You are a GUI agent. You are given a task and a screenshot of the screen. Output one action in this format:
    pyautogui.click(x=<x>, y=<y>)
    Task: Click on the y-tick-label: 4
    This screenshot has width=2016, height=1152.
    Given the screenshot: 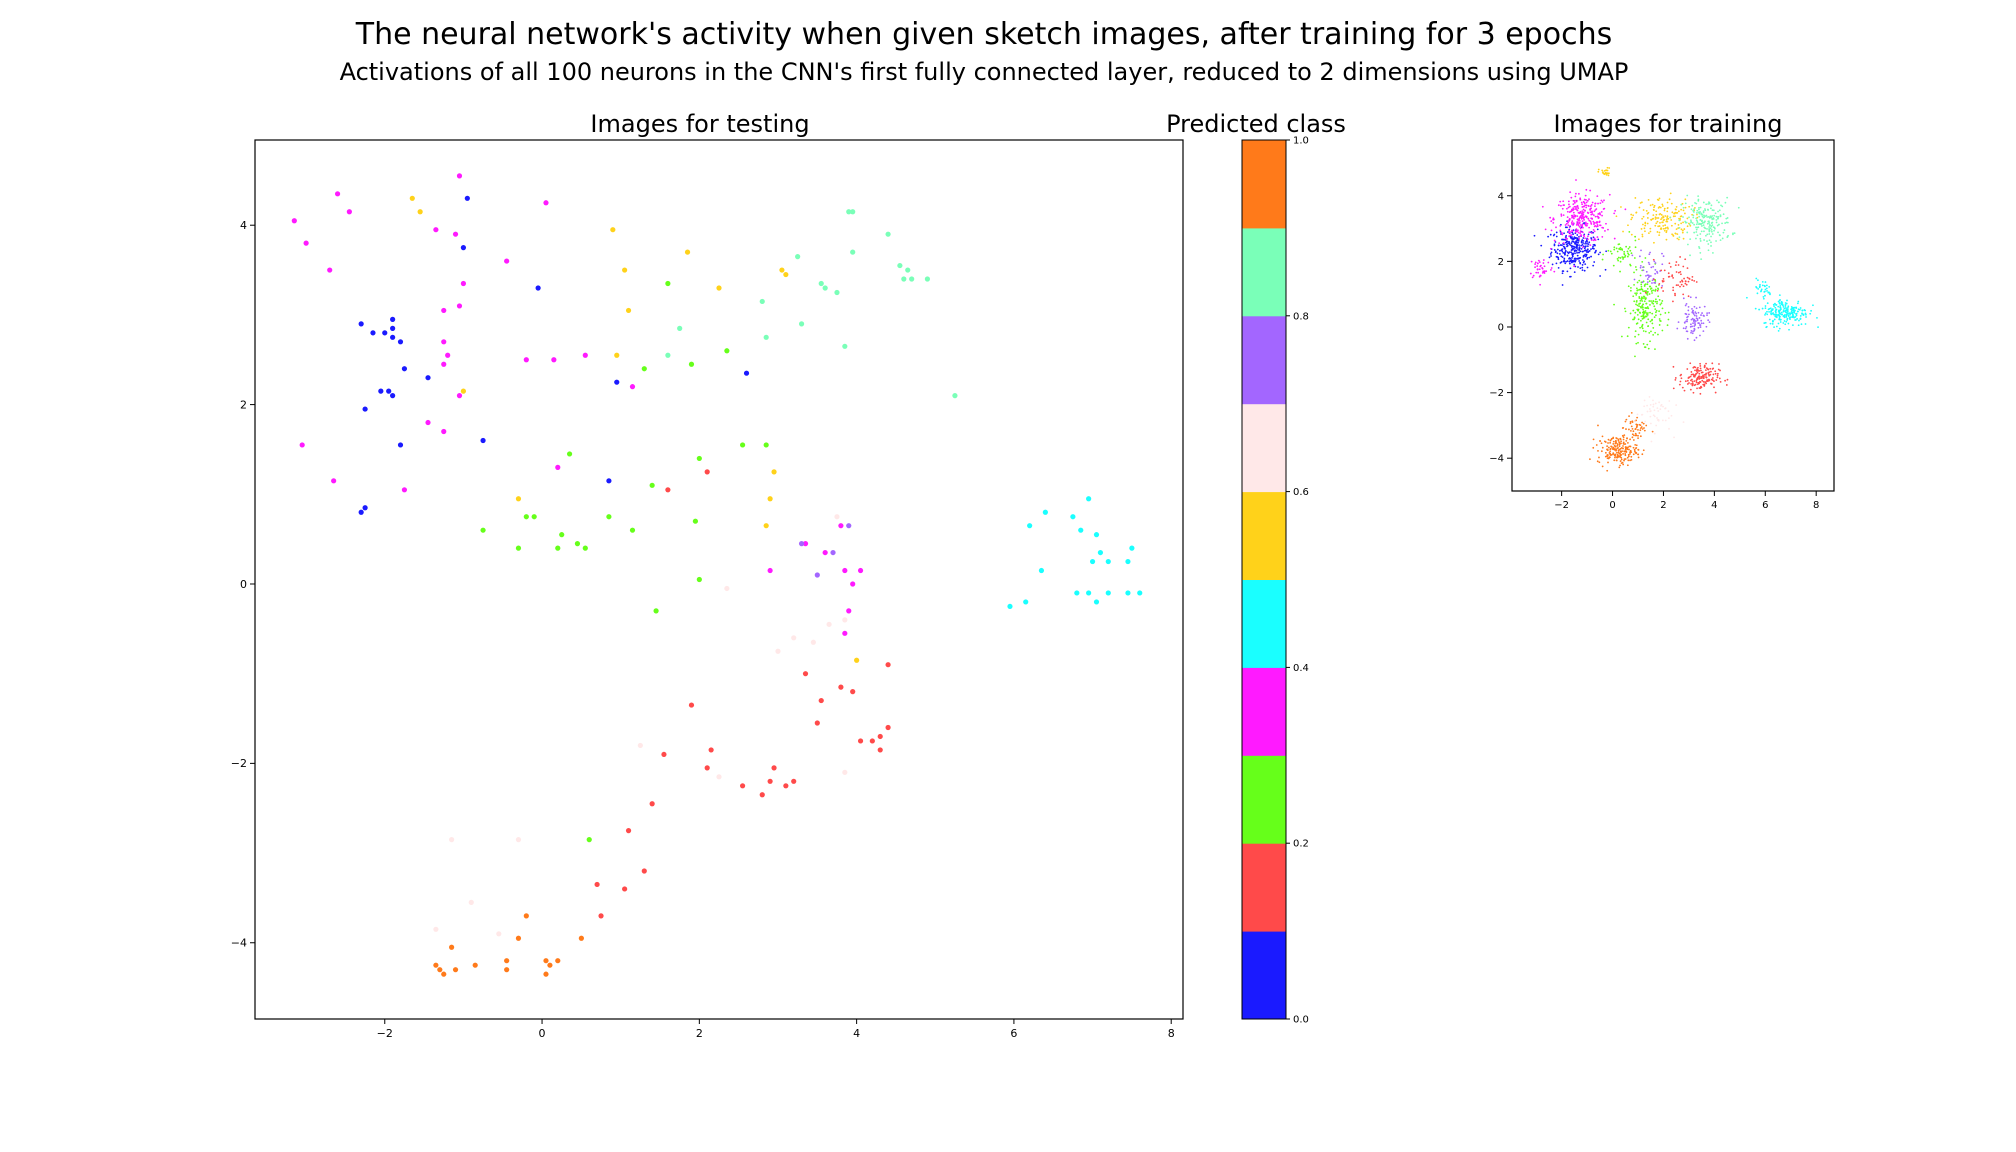 What is the action you would take?
    pyautogui.click(x=1501, y=196)
    